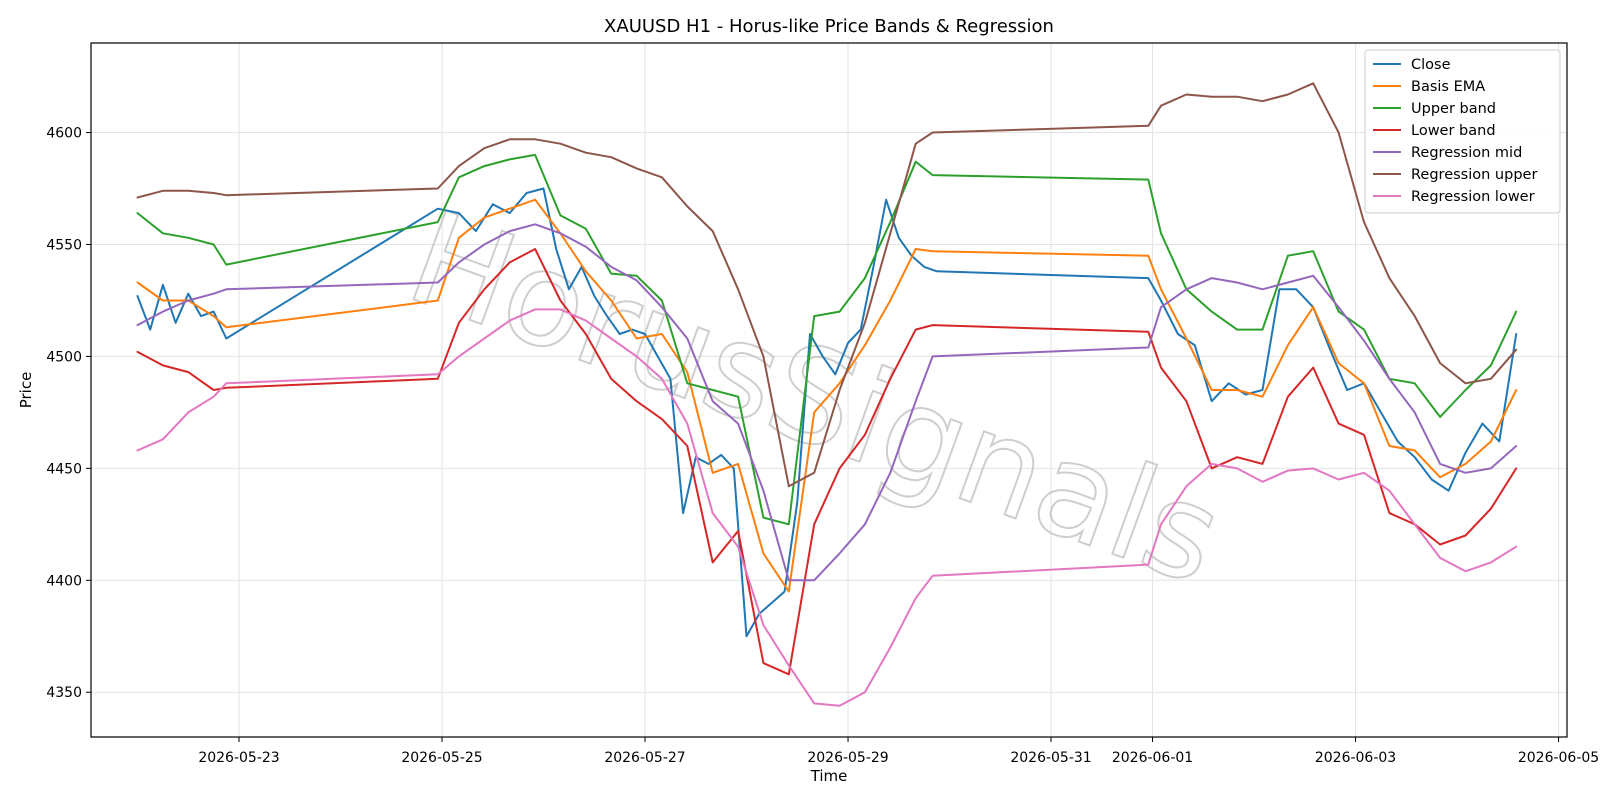 This screenshot has width=1600, height=800. What do you see at coordinates (1558, 758) in the screenshot?
I see `x-tick-label: 2026-06-05` at bounding box center [1558, 758].